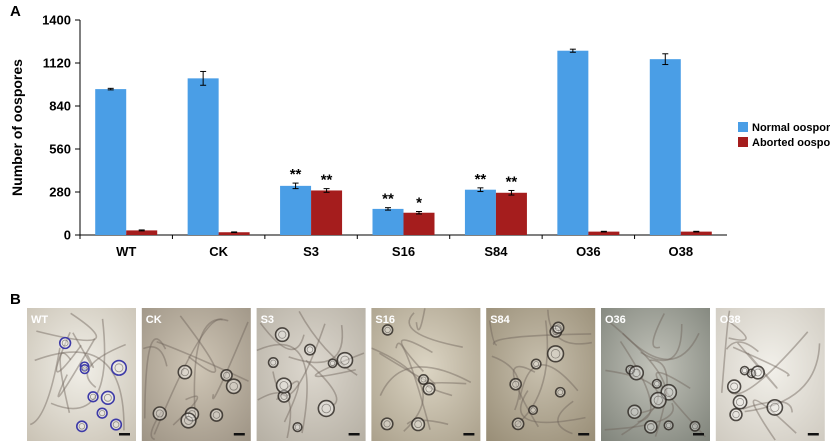  What do you see at coordinates (67, 235) in the screenshot?
I see `y-tick-label: 0` at bounding box center [67, 235].